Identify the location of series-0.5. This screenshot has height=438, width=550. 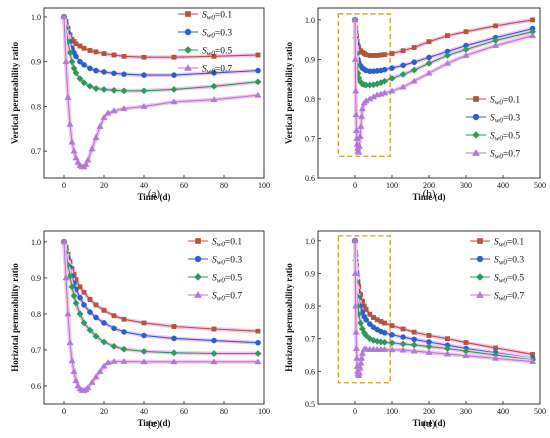
(444, 52).